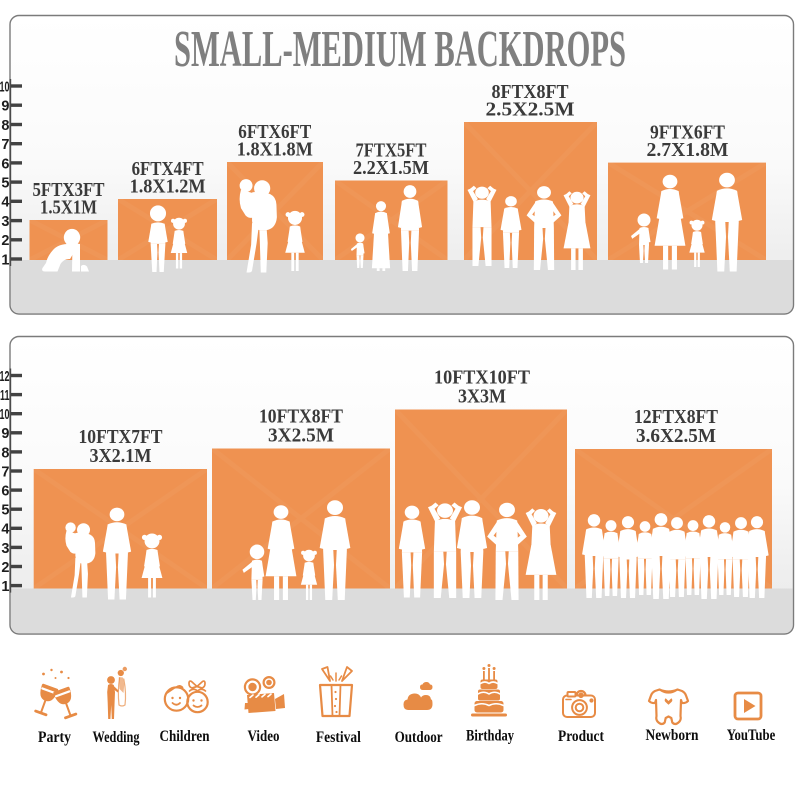 The width and height of the screenshot is (800, 800). I want to click on svg-text: 8FTX8FT, so click(530, 92).